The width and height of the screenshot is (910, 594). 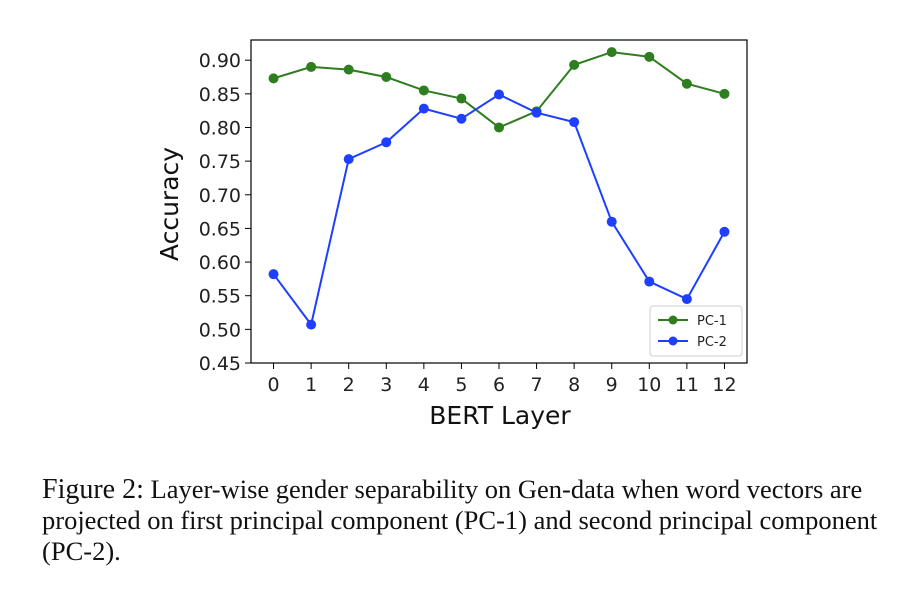 I want to click on x-axis-label: BERT Layer, so click(x=500, y=415).